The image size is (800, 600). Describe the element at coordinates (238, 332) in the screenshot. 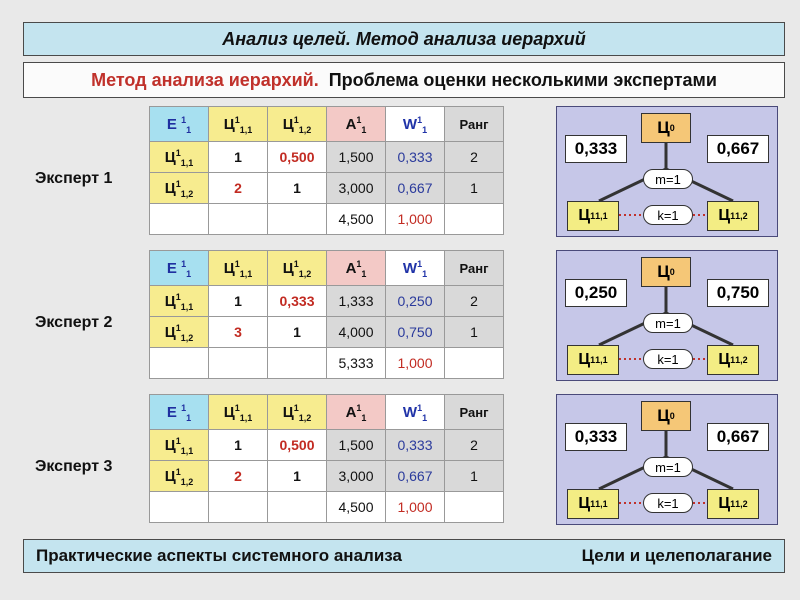

I see `cell-2-1: 3` at that location.